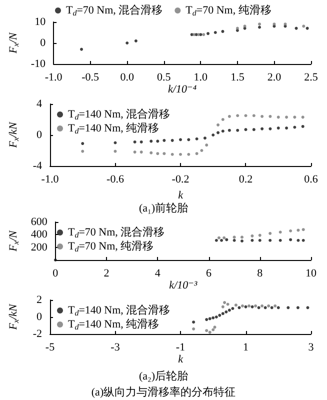  I want to click on x-tick-label: 2, so click(107, 274).